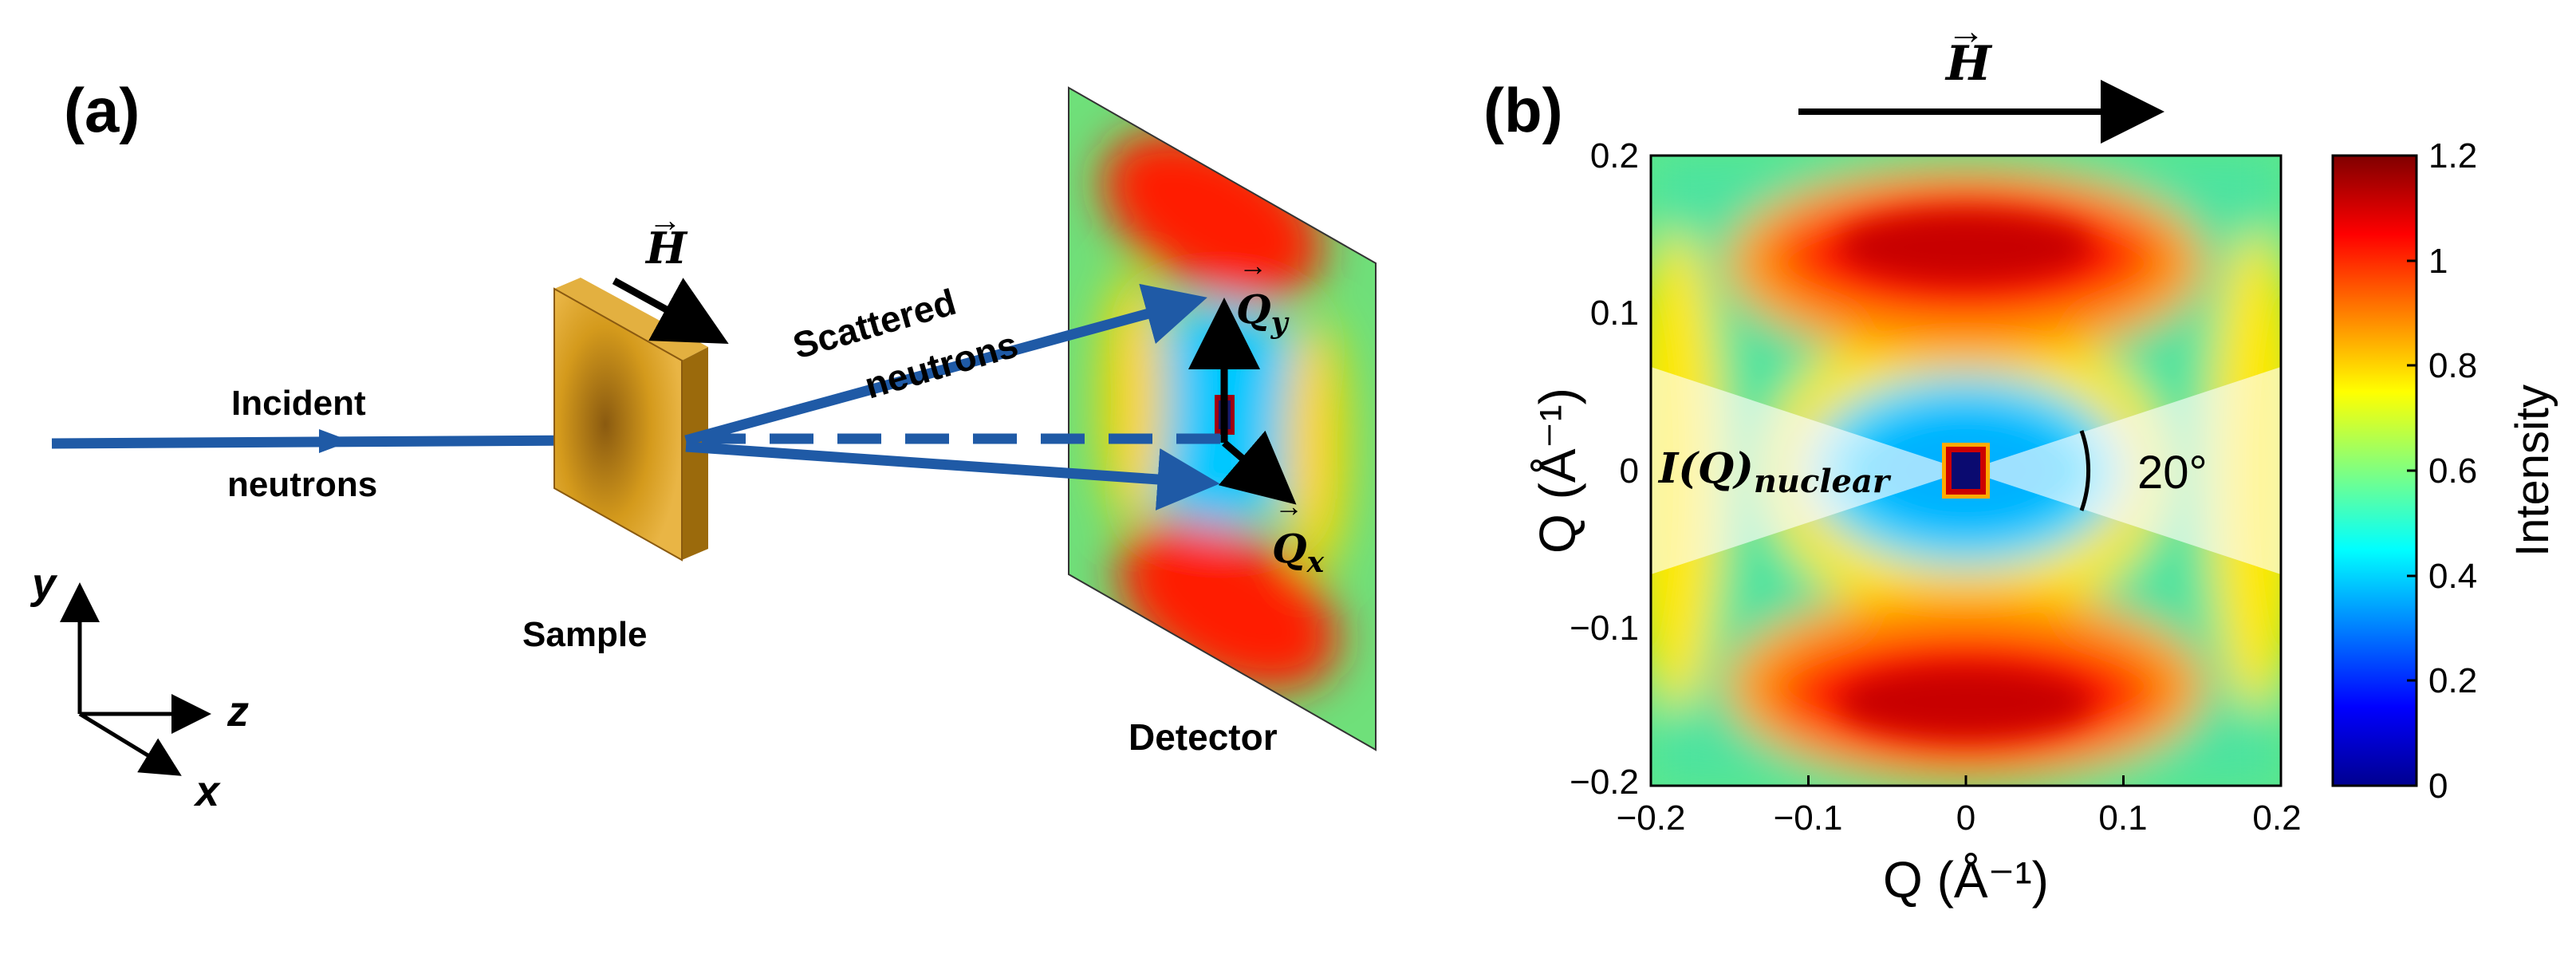 This screenshot has width=2576, height=962. I want to click on qx-vector-arrow: →, so click(1288, 506).